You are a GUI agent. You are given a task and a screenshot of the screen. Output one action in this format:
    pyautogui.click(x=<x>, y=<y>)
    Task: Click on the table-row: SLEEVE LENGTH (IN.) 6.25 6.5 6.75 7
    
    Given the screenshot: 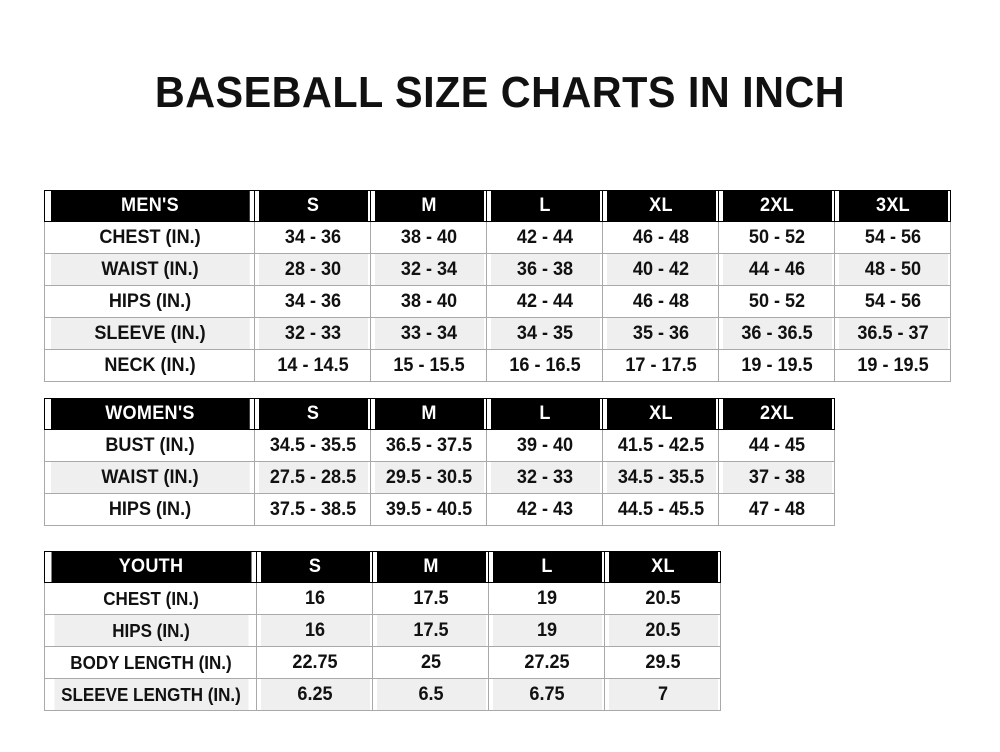 What is the action you would take?
    pyautogui.click(x=383, y=694)
    